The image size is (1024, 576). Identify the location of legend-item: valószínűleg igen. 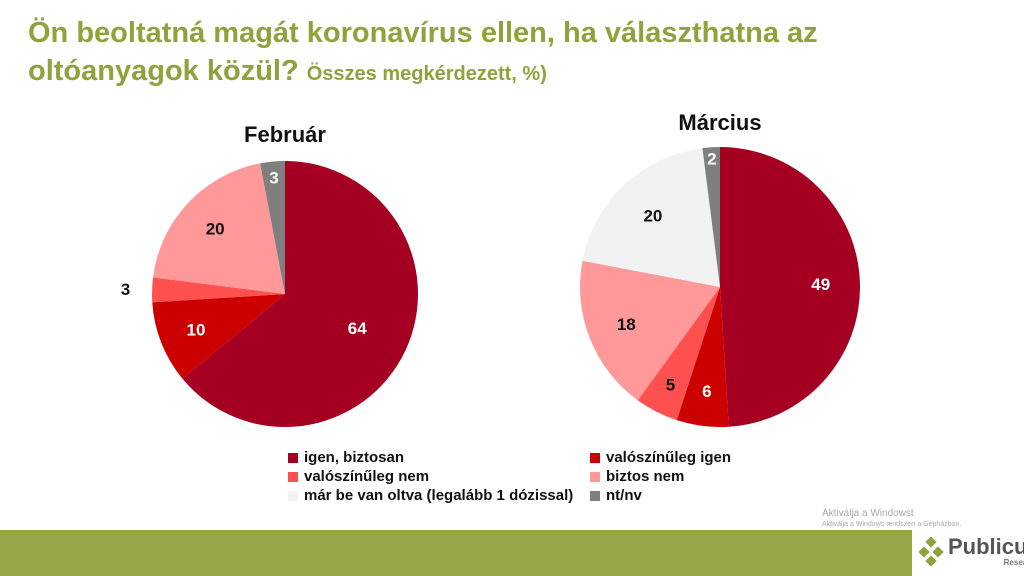
(660, 457).